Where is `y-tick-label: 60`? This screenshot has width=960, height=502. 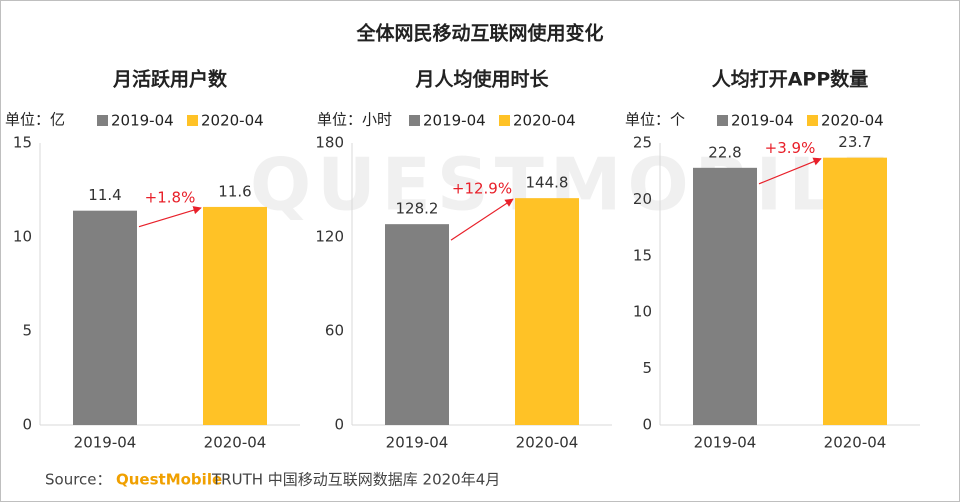
y-tick-label: 60 is located at coordinates (334, 331).